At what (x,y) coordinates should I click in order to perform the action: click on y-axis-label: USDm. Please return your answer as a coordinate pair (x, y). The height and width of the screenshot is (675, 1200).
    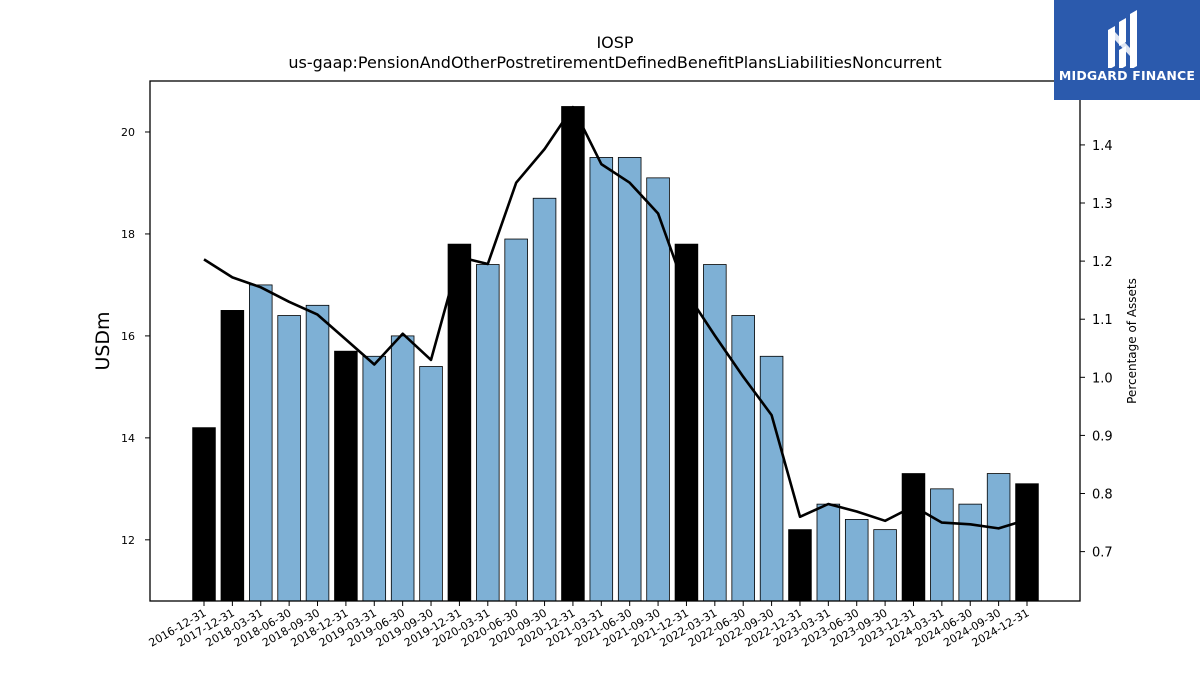
    Looking at the image, I should click on (103, 340).